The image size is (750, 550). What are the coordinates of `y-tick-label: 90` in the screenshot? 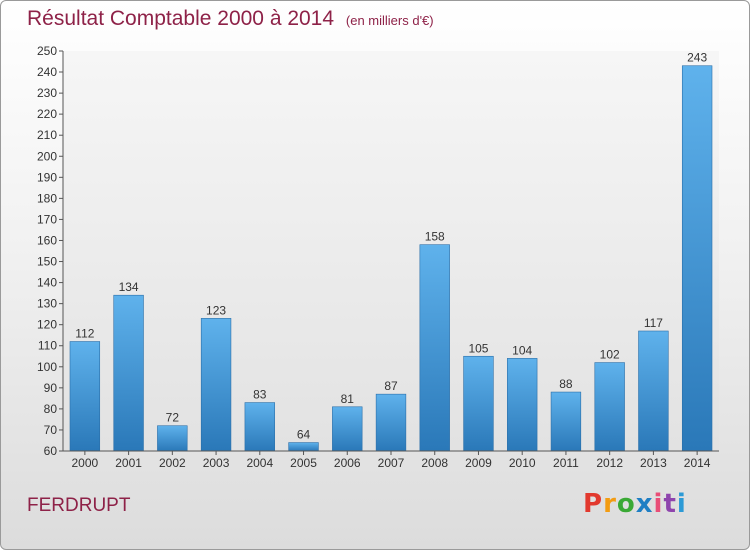 It's located at (51, 388).